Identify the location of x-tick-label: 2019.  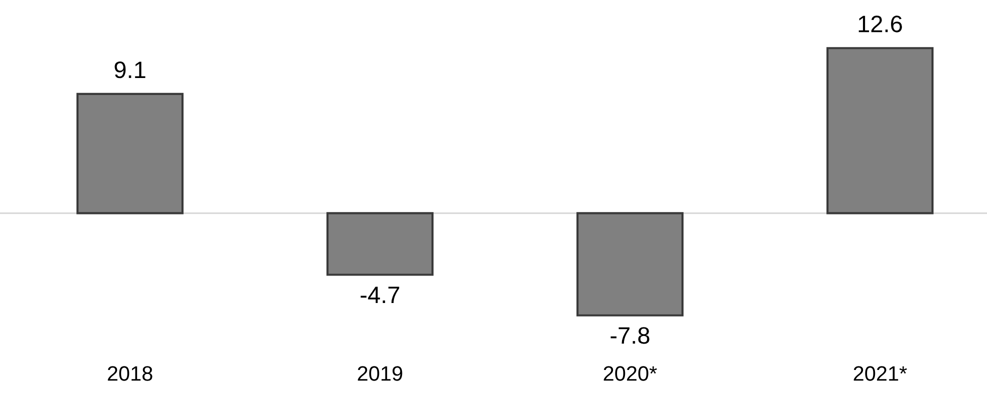
(380, 373).